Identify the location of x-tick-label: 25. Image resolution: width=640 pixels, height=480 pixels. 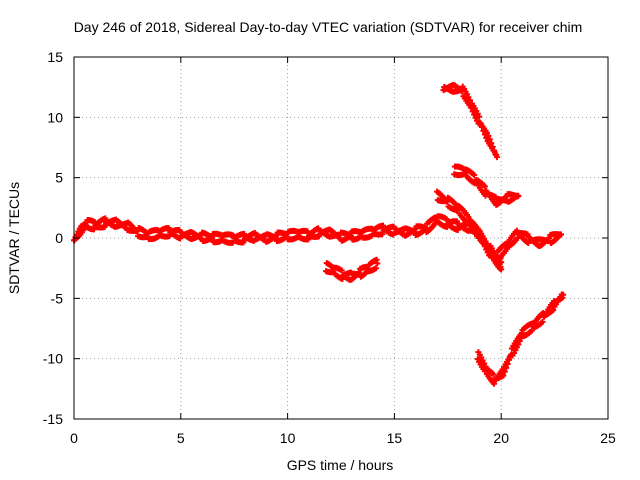
(608, 438).